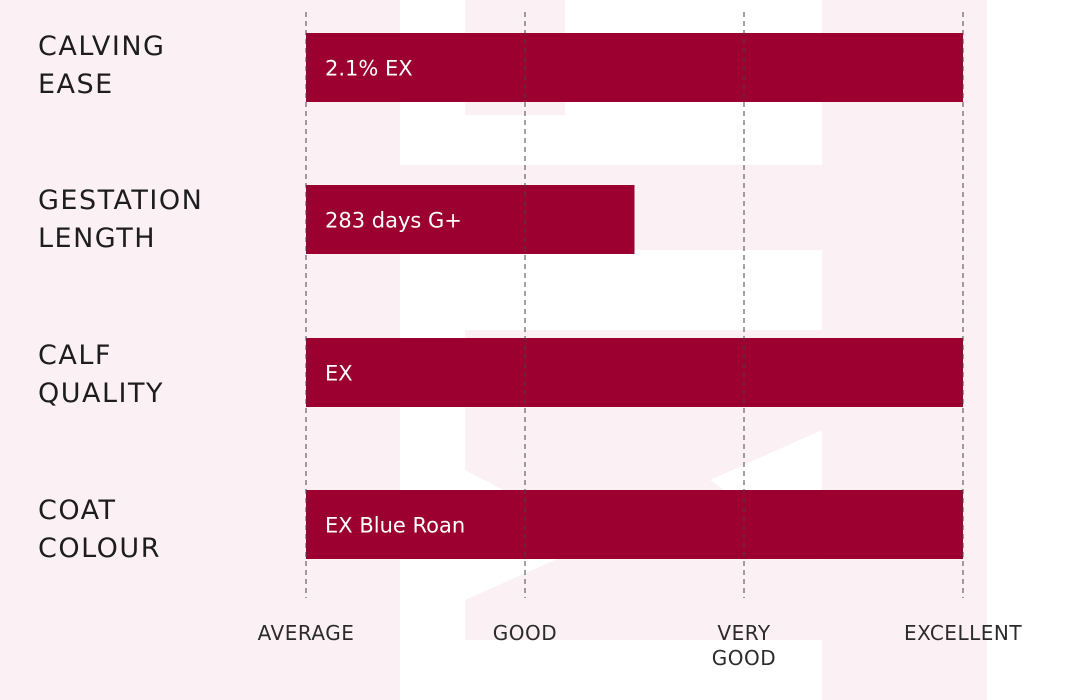  Describe the element at coordinates (369, 69) in the screenshot. I see `bar-data-label-0: 2.1% EX` at that location.